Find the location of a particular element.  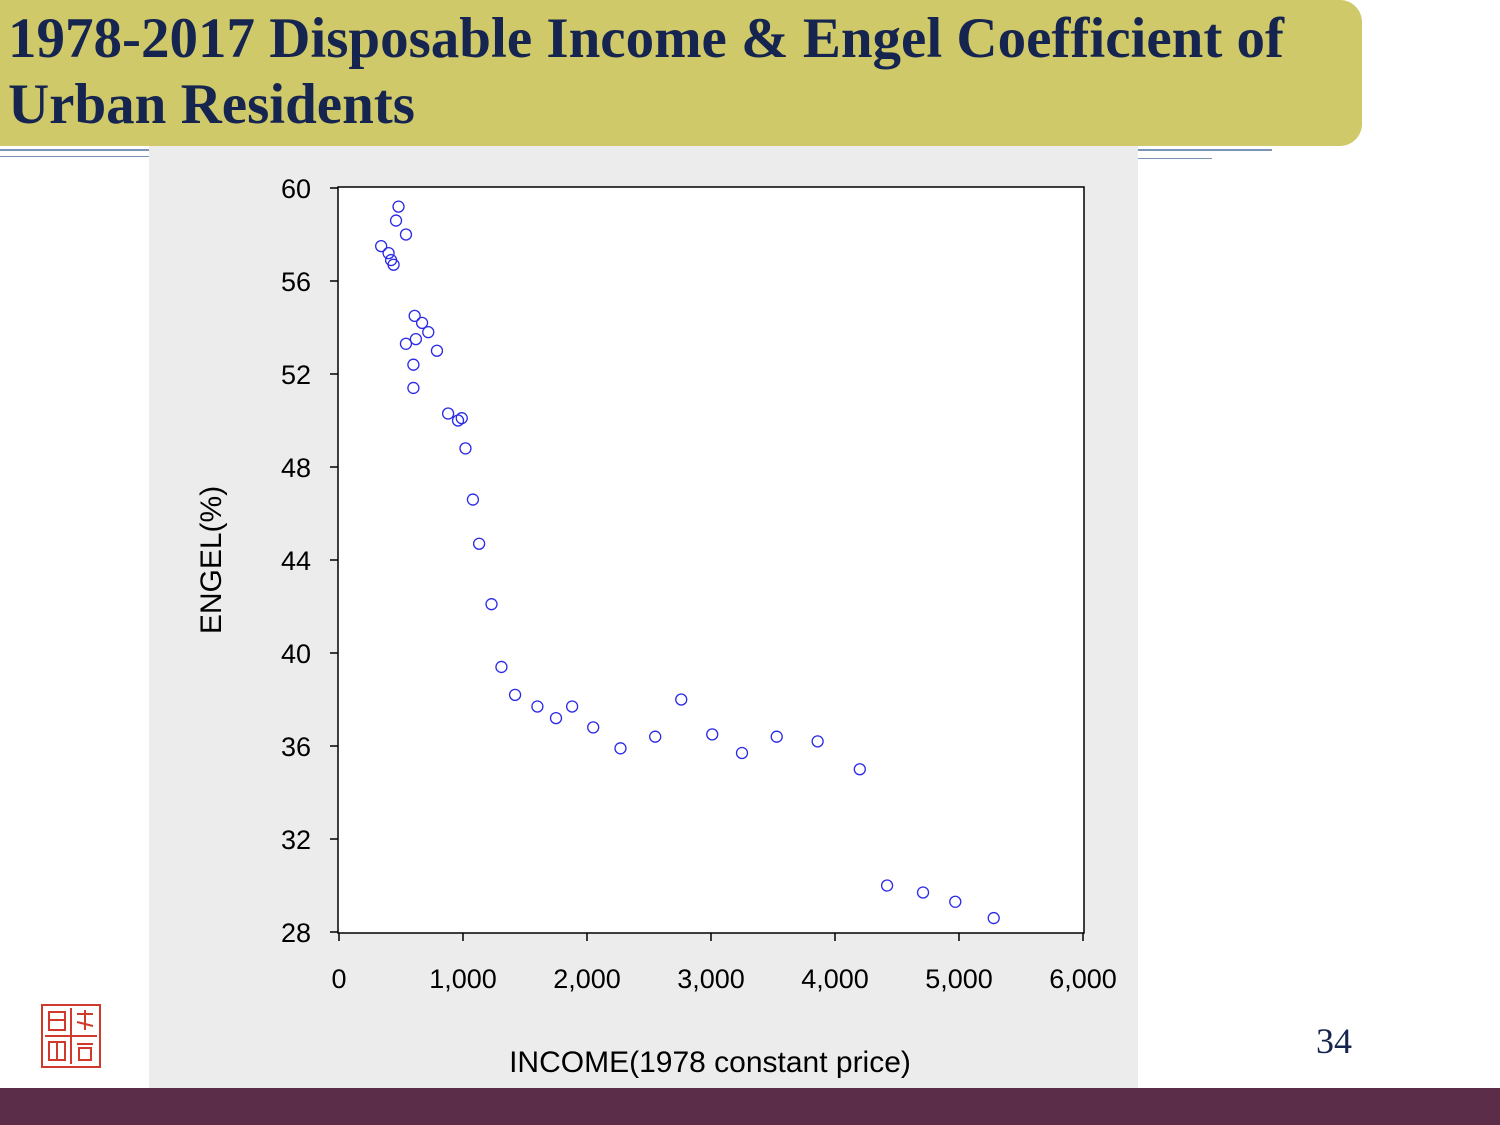

page-number: 34 is located at coordinates (1334, 1041).